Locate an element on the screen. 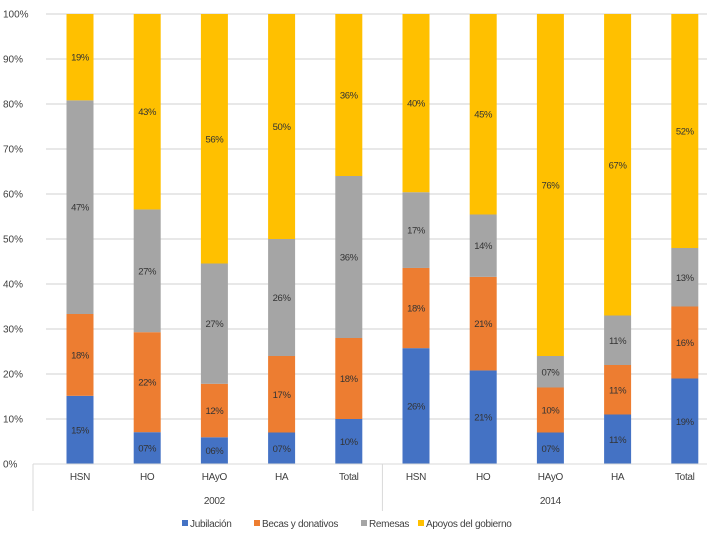 Image resolution: width=709 pixels, height=537 pixels. data-label: 45% is located at coordinates (483, 115).